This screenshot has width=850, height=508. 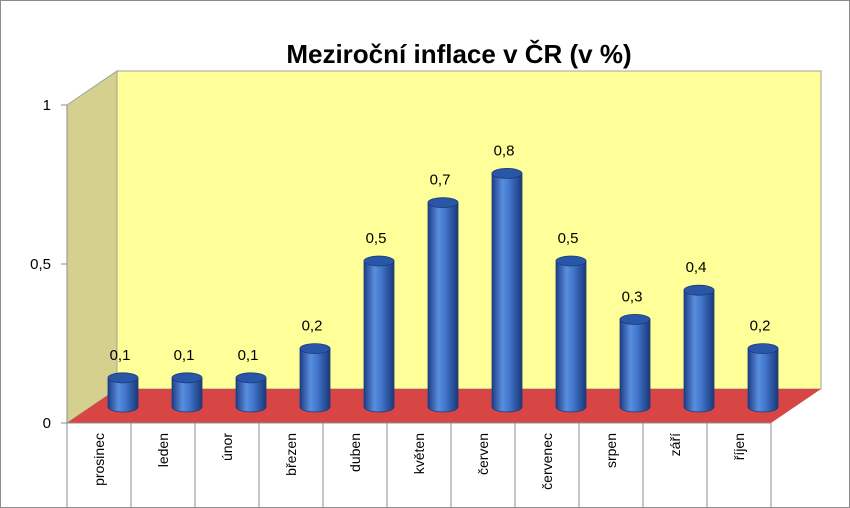 I want to click on category-label: říjen, so click(x=739, y=446).